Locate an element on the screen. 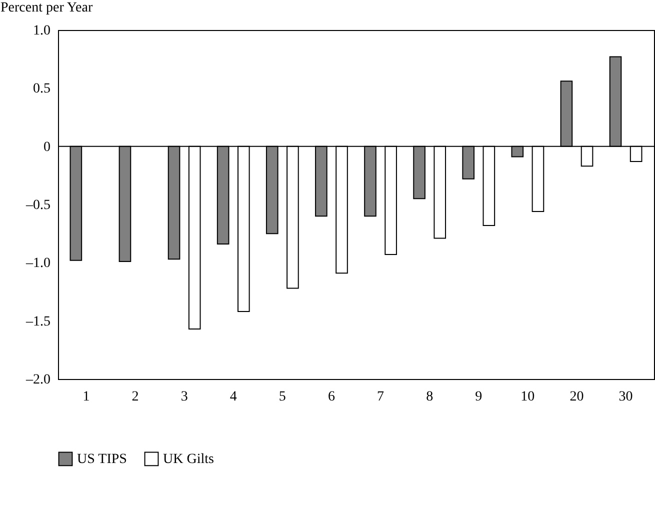  x-tick-label: 30 is located at coordinates (625, 397).